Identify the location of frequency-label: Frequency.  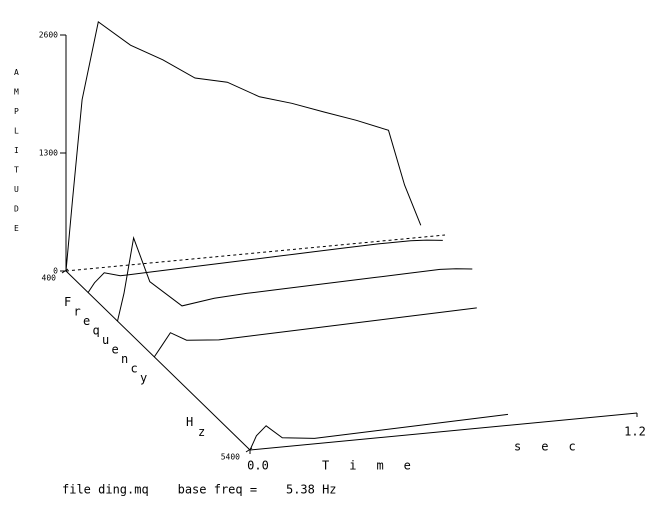
(105, 340).